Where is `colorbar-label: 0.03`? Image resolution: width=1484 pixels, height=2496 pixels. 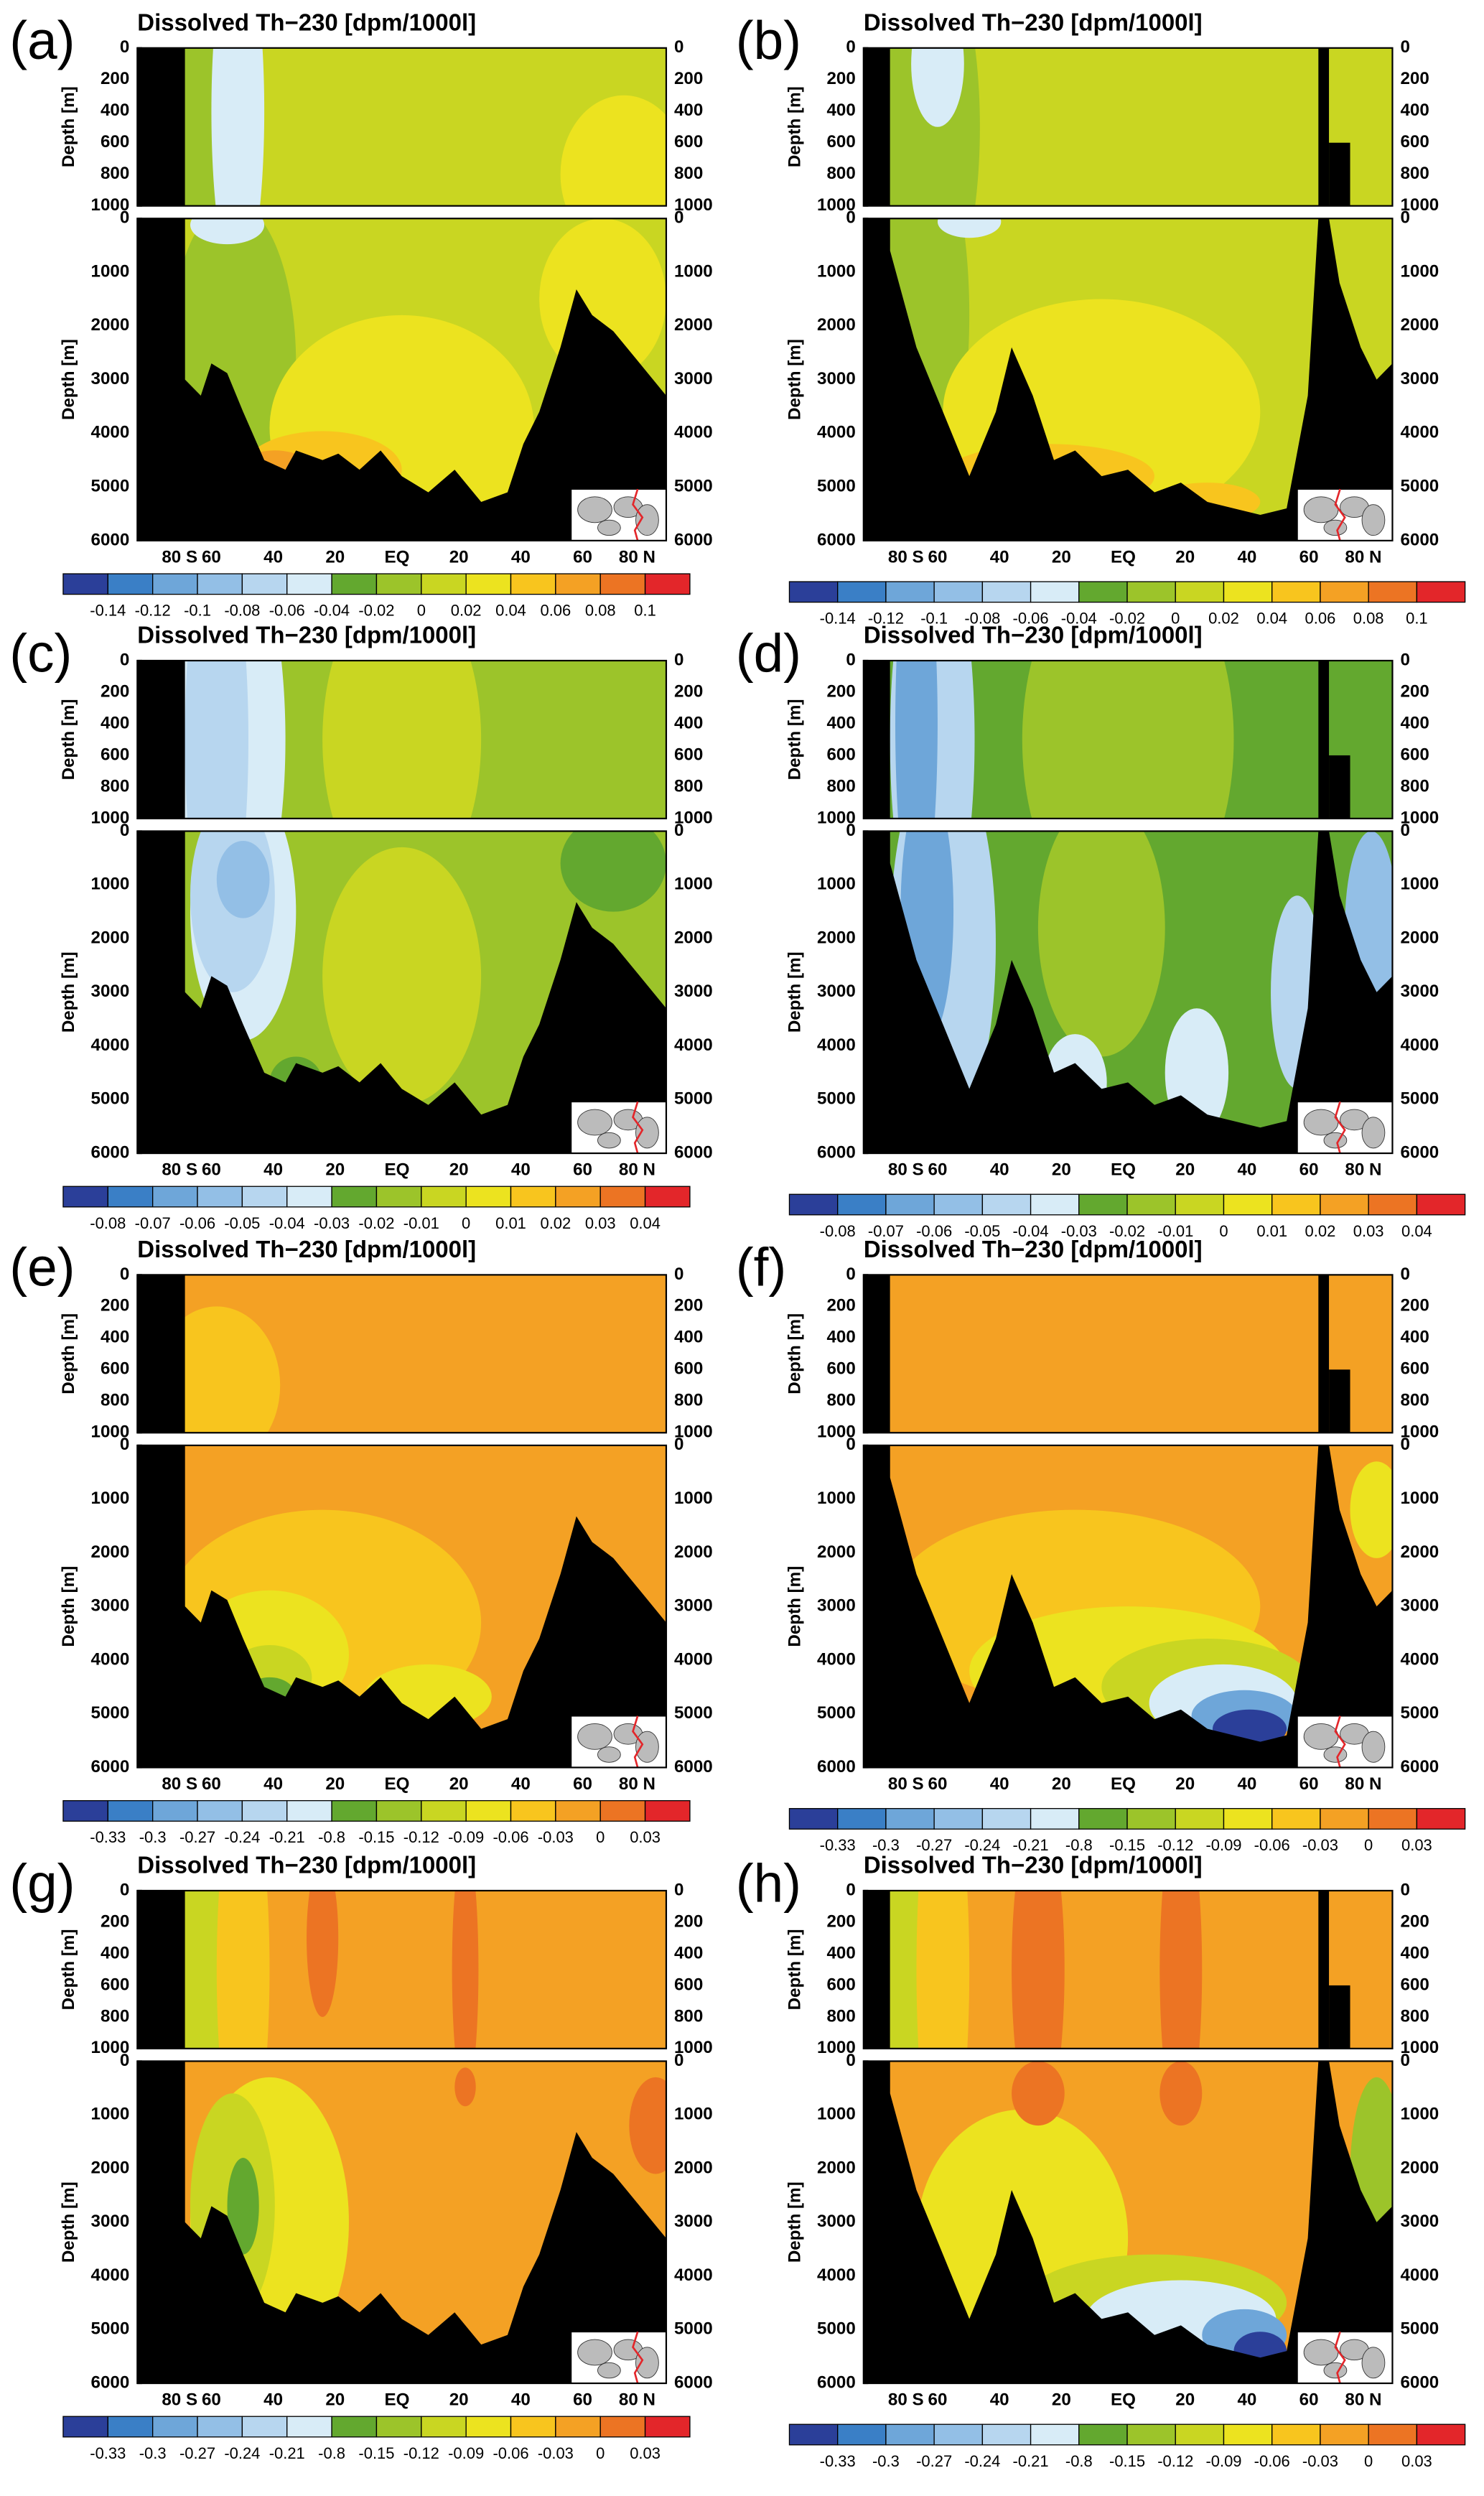
colorbar-label: 0.03 is located at coordinates (645, 1837).